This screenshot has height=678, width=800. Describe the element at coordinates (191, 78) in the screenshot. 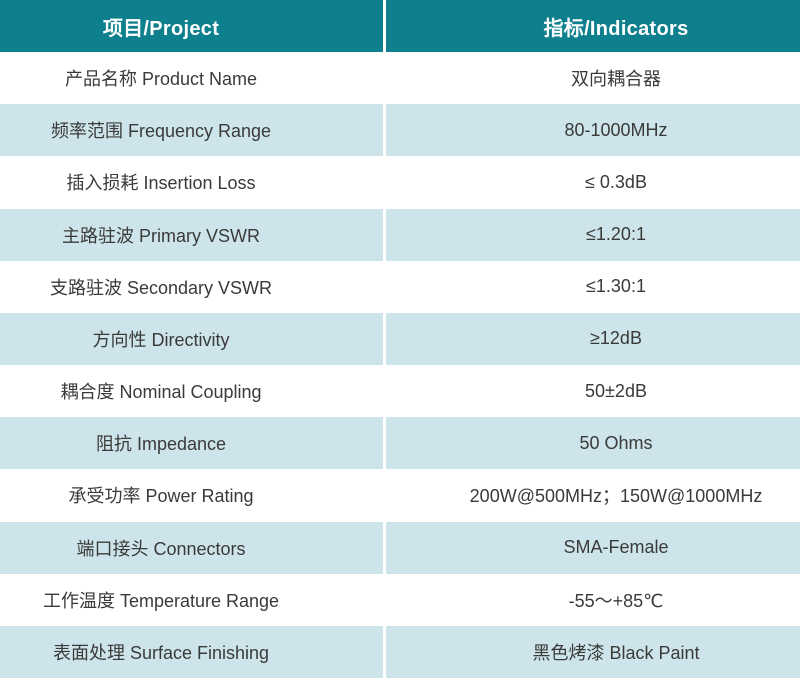

I see `project-cell: 产品名称 Product Name` at that location.